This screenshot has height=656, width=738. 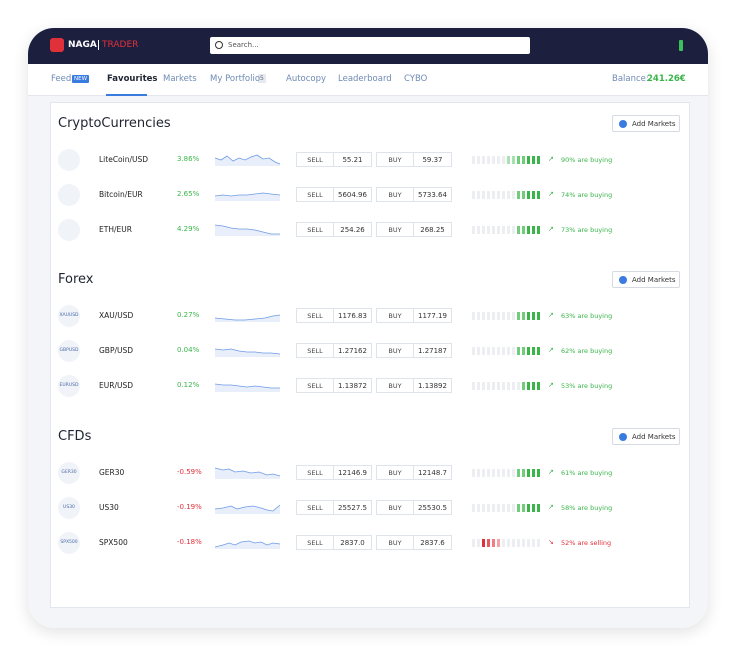 I want to click on nav-tab: Autocopy, so click(x=306, y=79).